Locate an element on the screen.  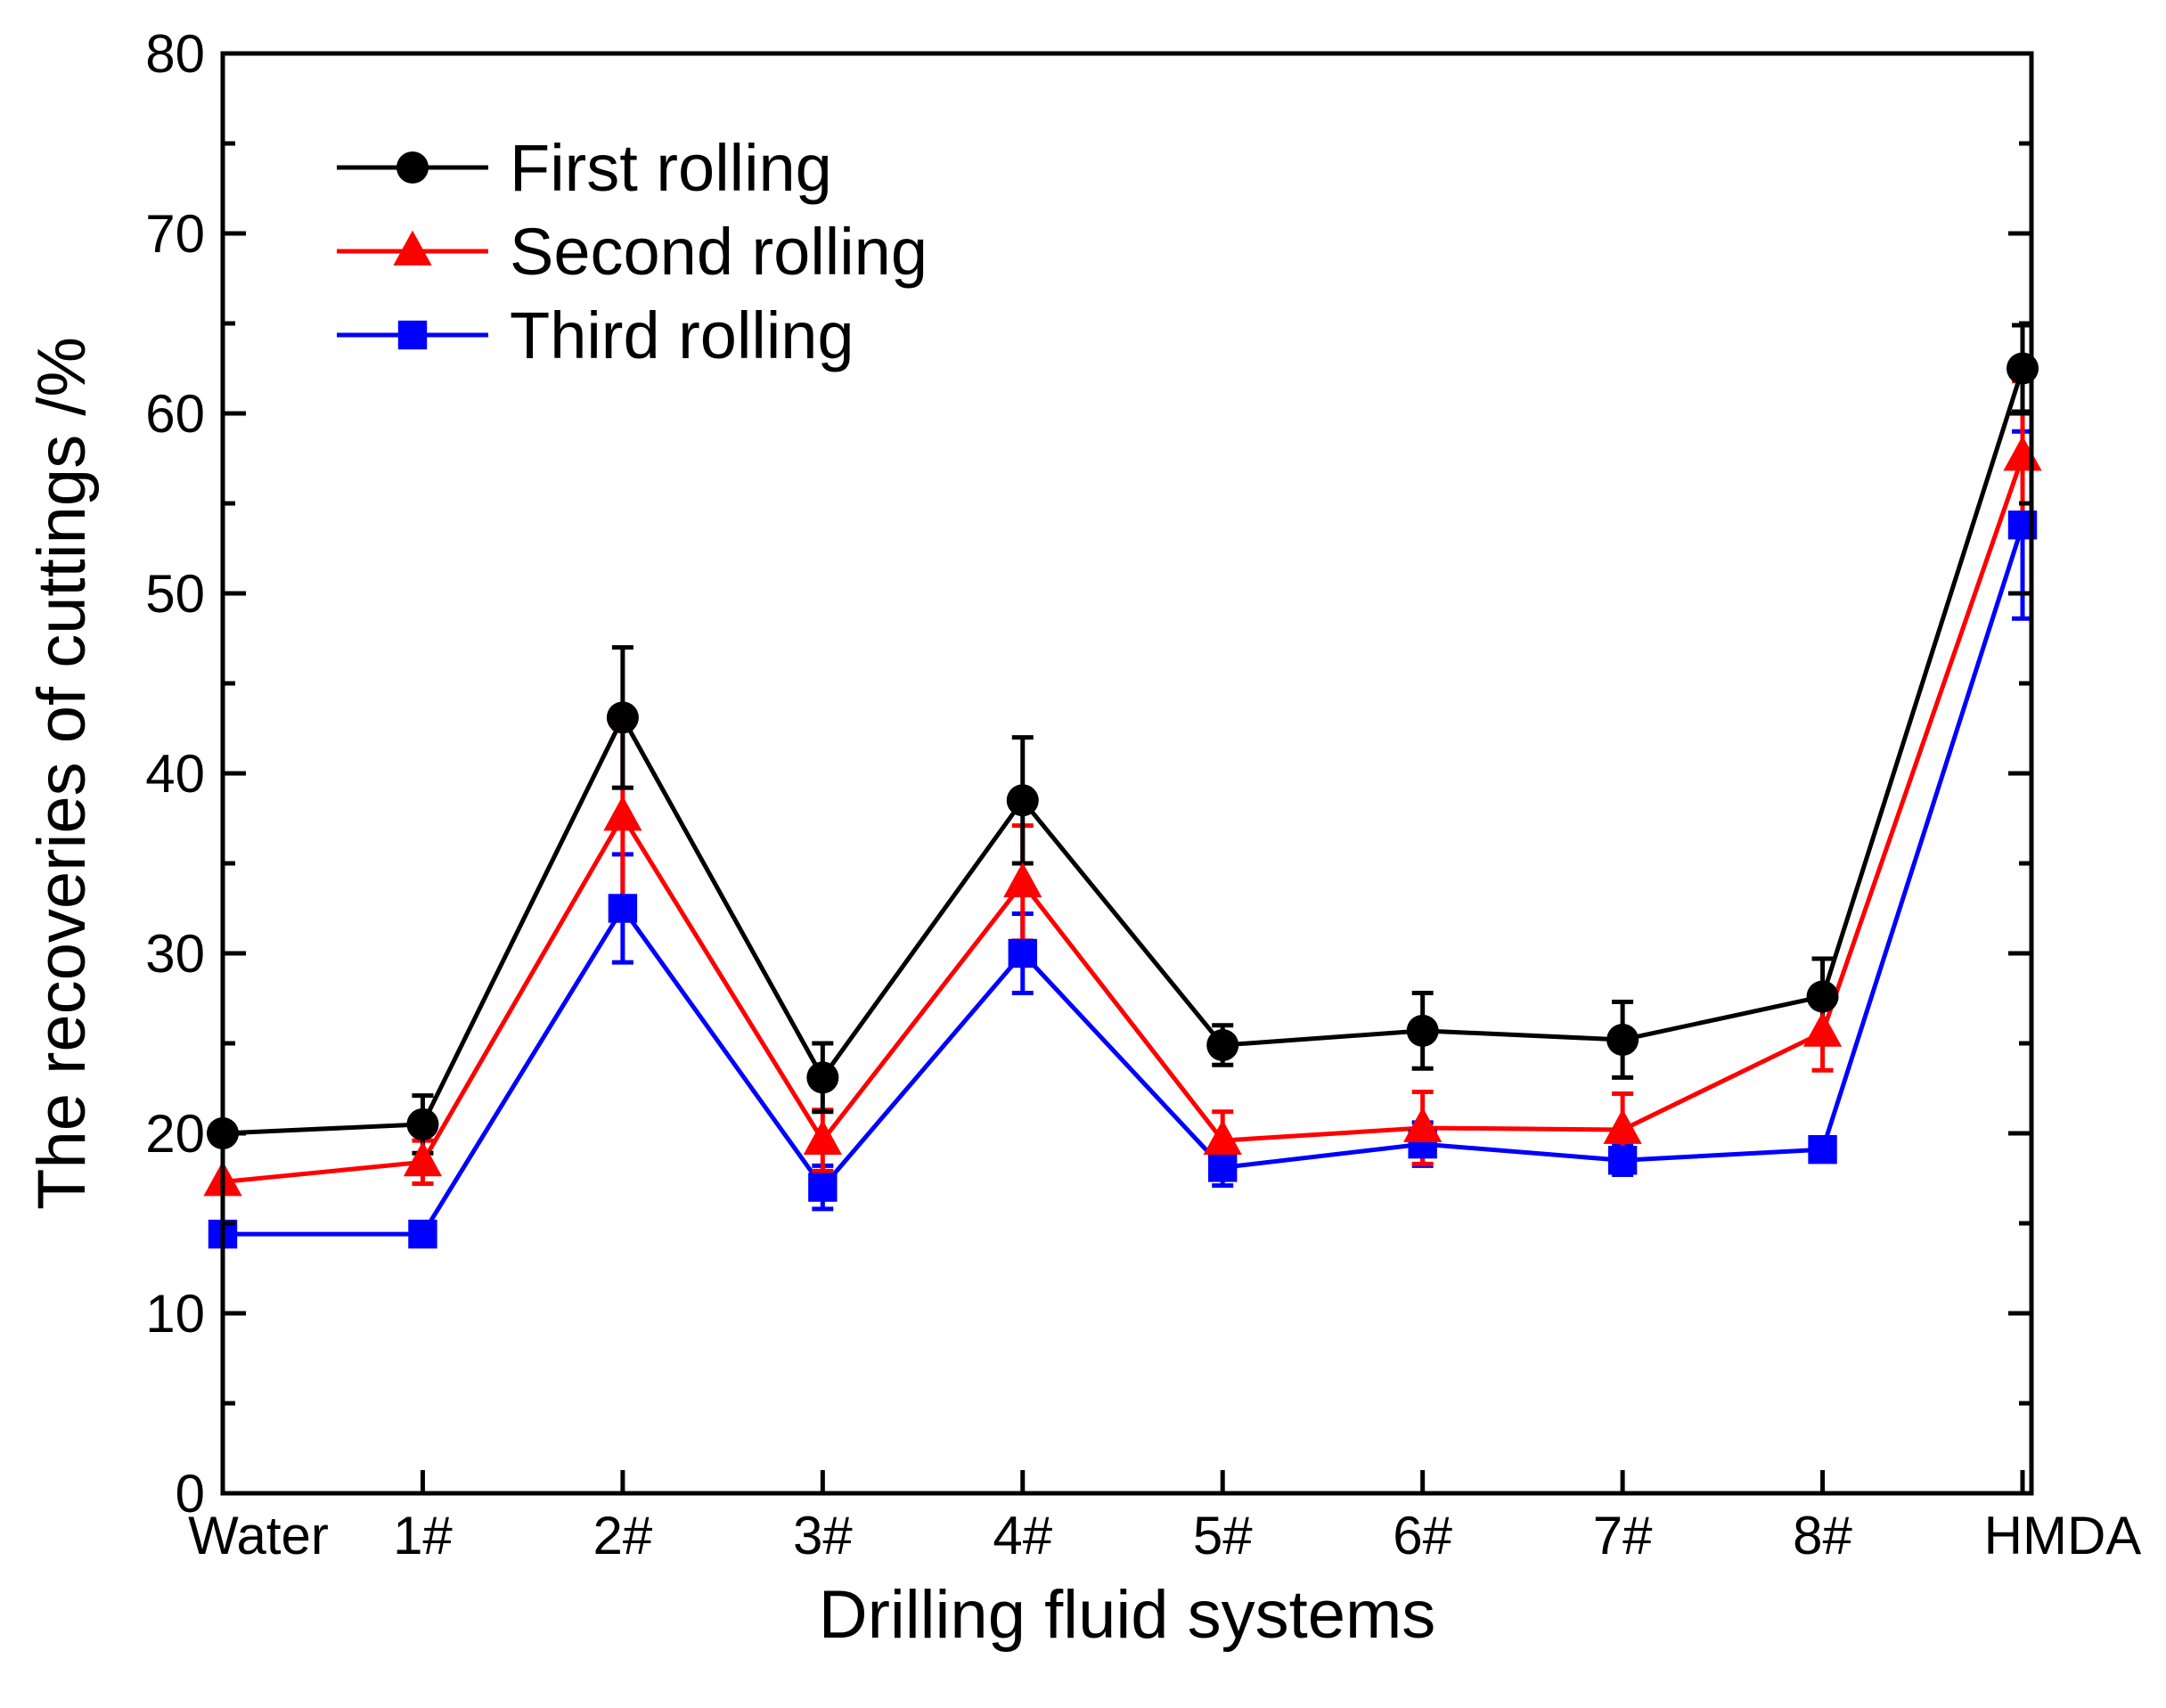
y-tick-label: 10 is located at coordinates (175, 1314).